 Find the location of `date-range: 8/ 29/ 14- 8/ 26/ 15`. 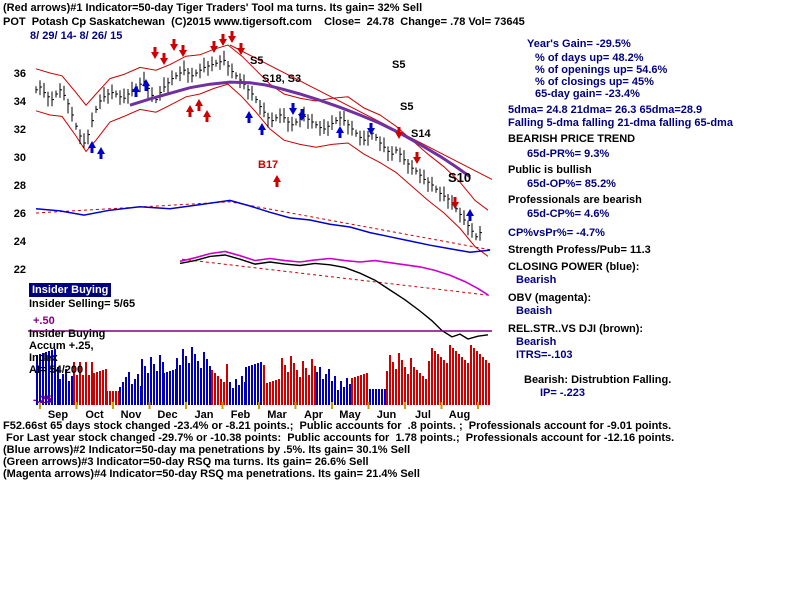

date-range: 8/ 29/ 14- 8/ 26/ 15 is located at coordinates (76, 36).